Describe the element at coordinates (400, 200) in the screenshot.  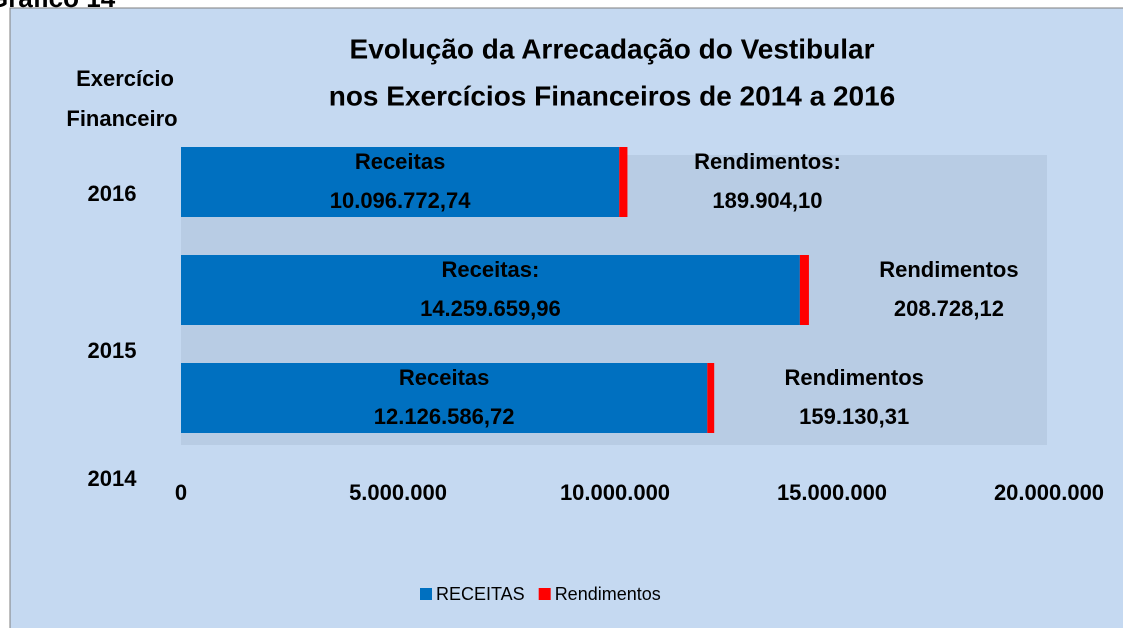
I see `data-label: 10.096.772,74` at that location.